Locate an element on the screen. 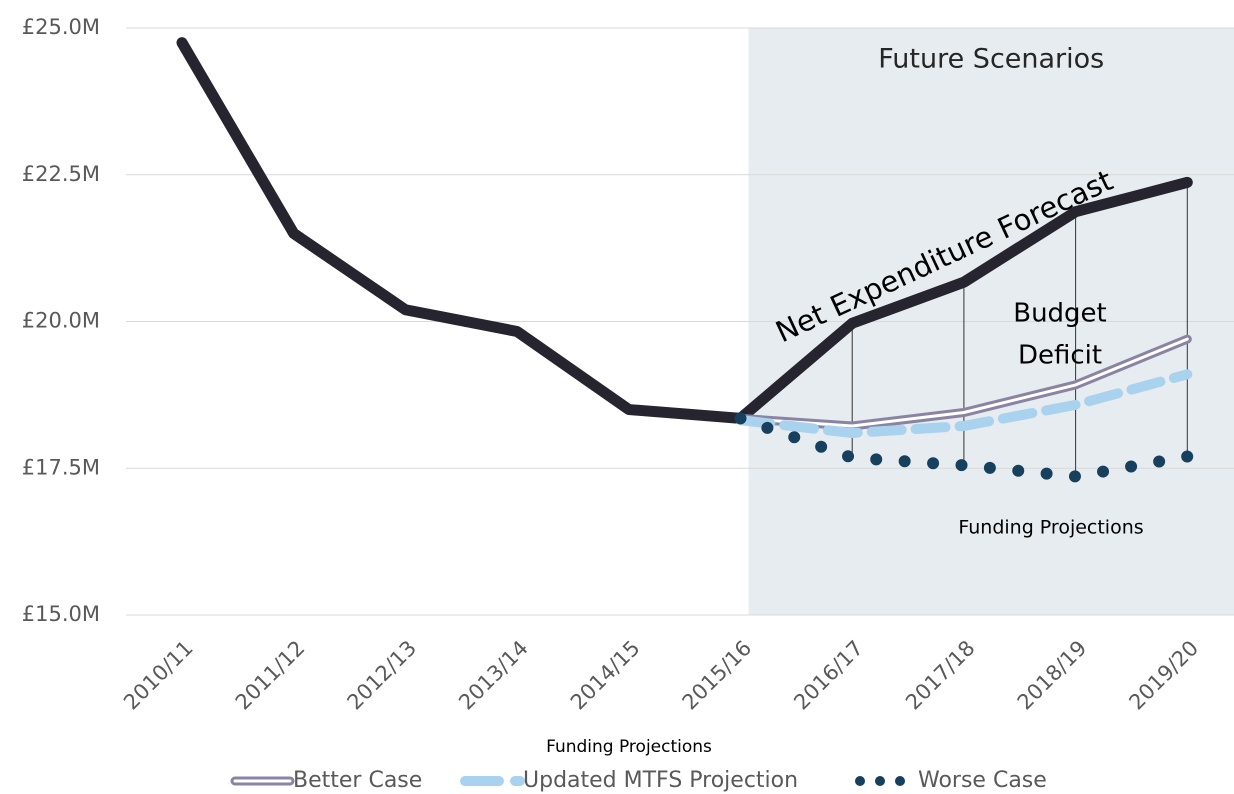 This screenshot has height=794, width=1234. y-tick-label: £17.5M is located at coordinates (61, 467).